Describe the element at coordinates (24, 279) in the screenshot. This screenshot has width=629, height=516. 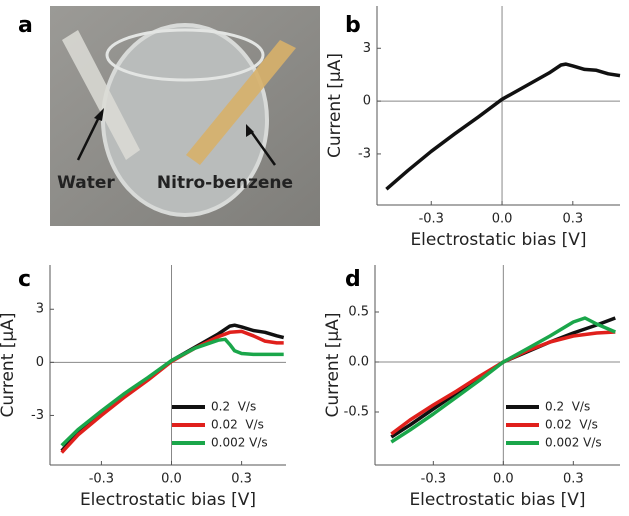
I see `panel-label: c` at that location.